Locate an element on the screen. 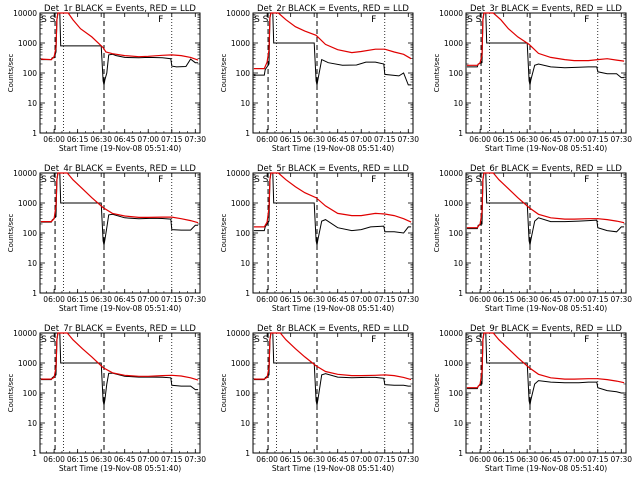 Image resolution: width=640 pixels, height=480 pixels. chart-title: Det_1r BLACK = Events, RED = LLD is located at coordinates (120, 9).